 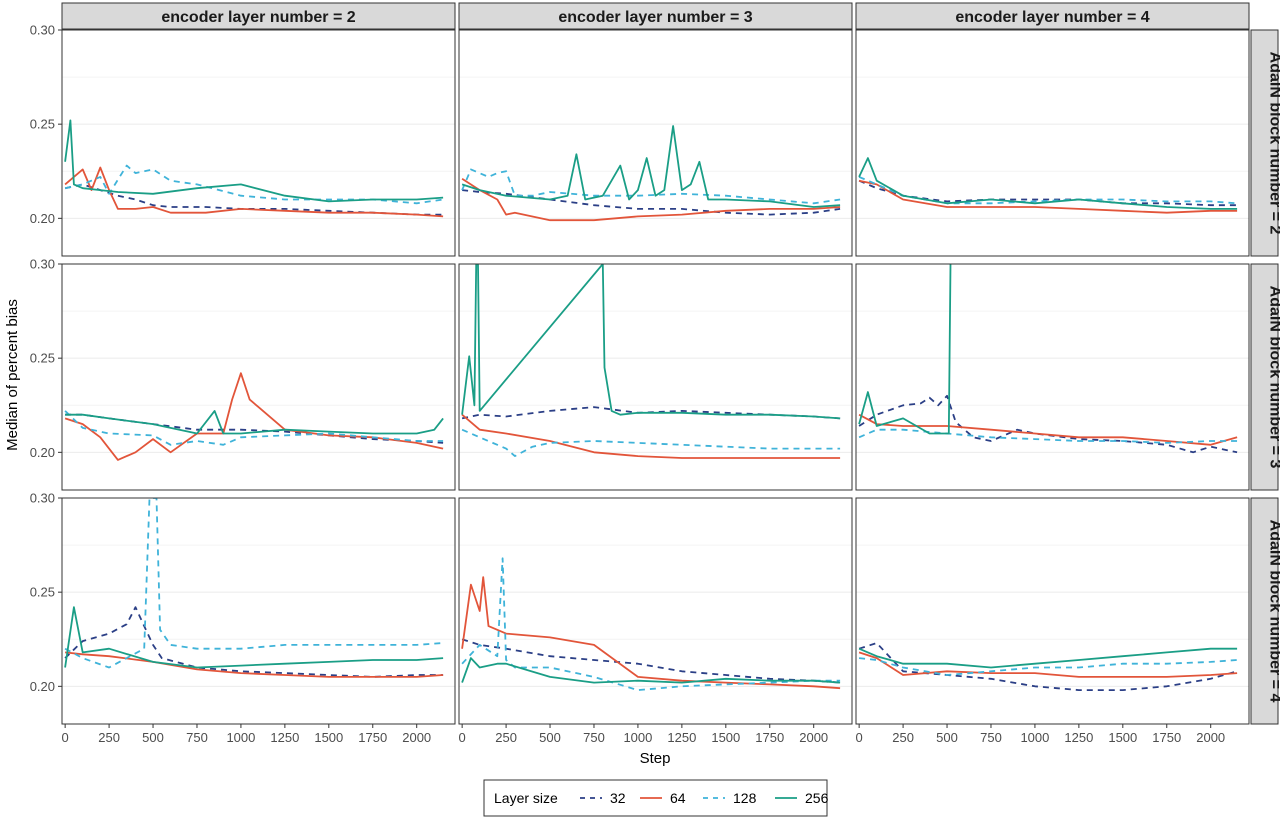 I want to click on y-axis-title: Median of percent bias, so click(x=12, y=375).